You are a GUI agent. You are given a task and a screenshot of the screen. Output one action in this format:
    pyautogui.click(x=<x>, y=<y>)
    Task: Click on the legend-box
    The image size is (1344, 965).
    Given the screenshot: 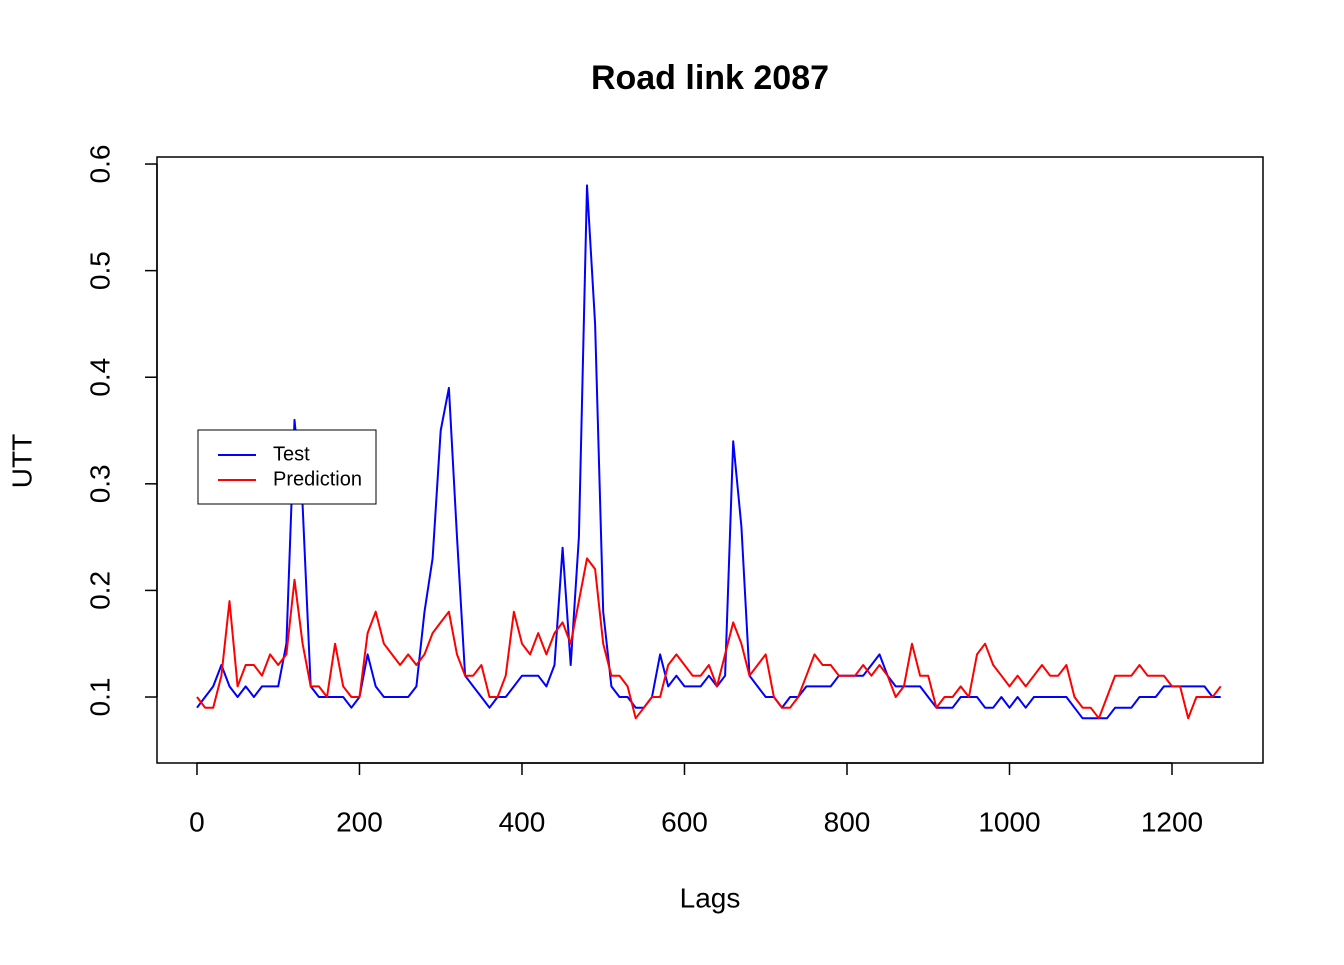 What is the action you would take?
    pyautogui.click(x=287, y=467)
    